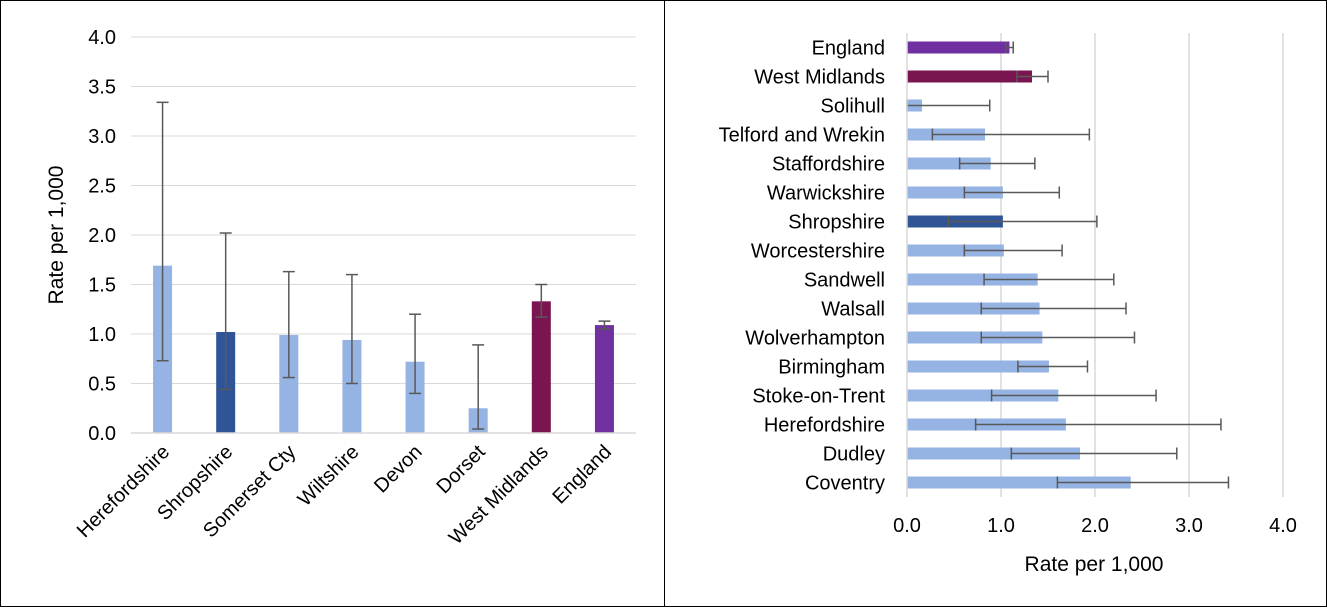 The image size is (1327, 608). I want to click on category-label: Birmingham, so click(831, 368).